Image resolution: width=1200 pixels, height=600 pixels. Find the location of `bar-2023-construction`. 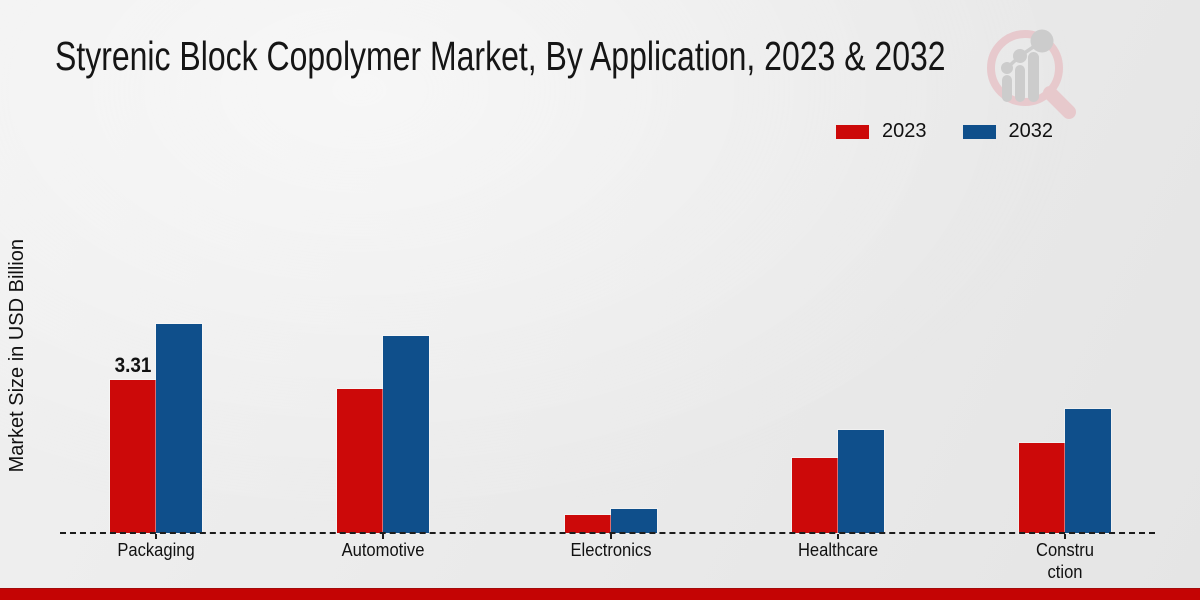

bar-2023-construction is located at coordinates (1042, 488).